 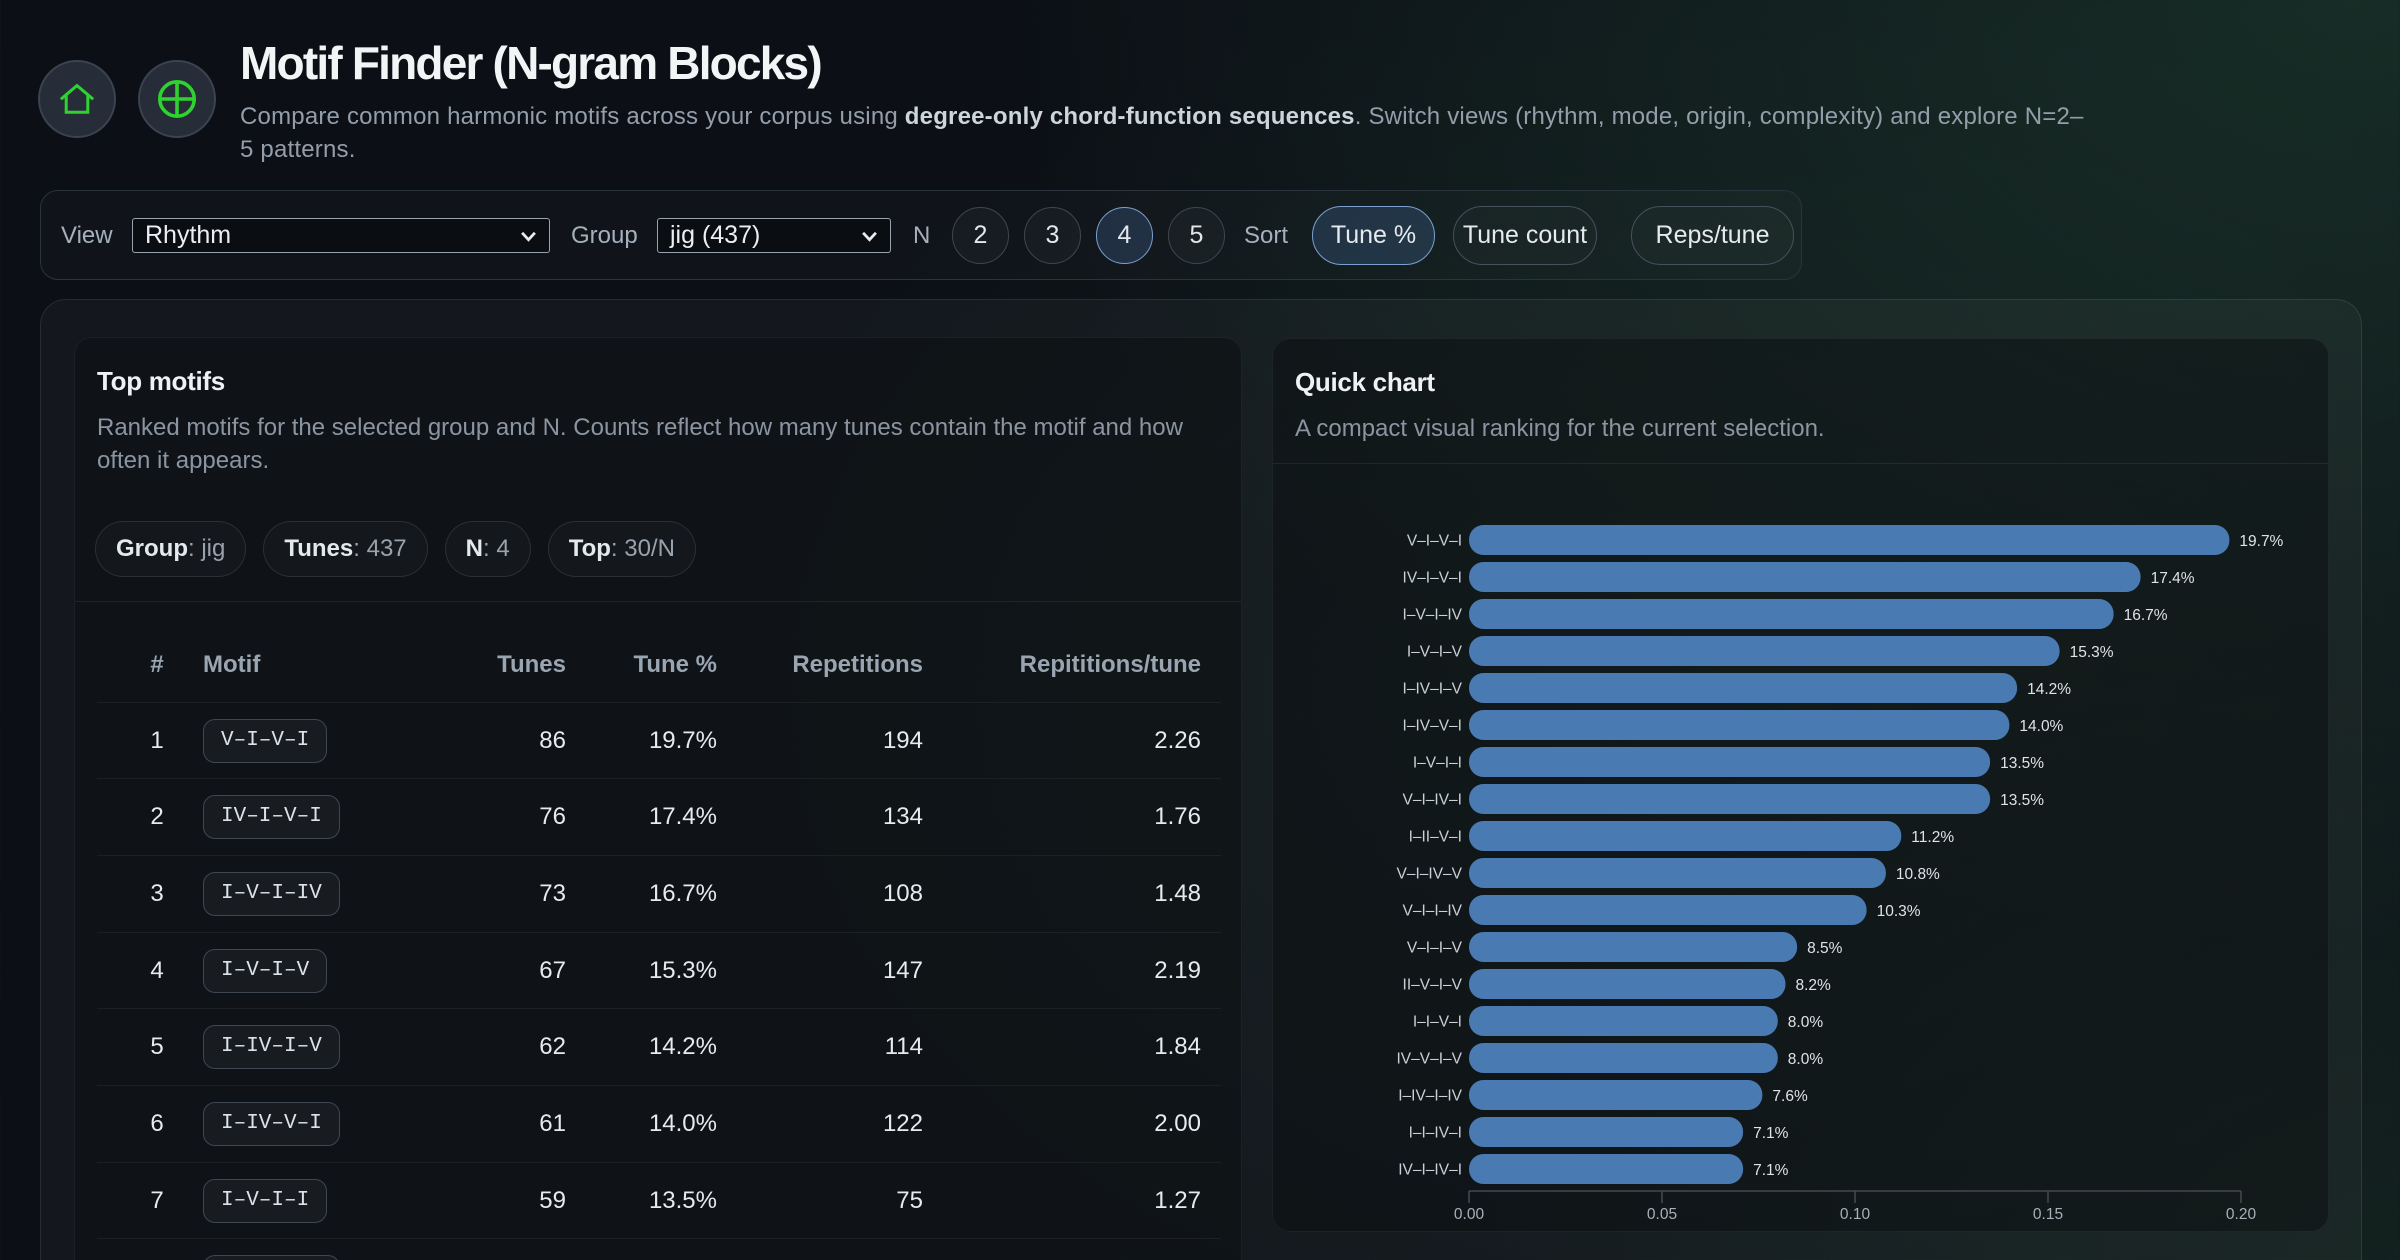 What do you see at coordinates (1662, 1214) in the screenshot?
I see `svg-text: 0.05` at bounding box center [1662, 1214].